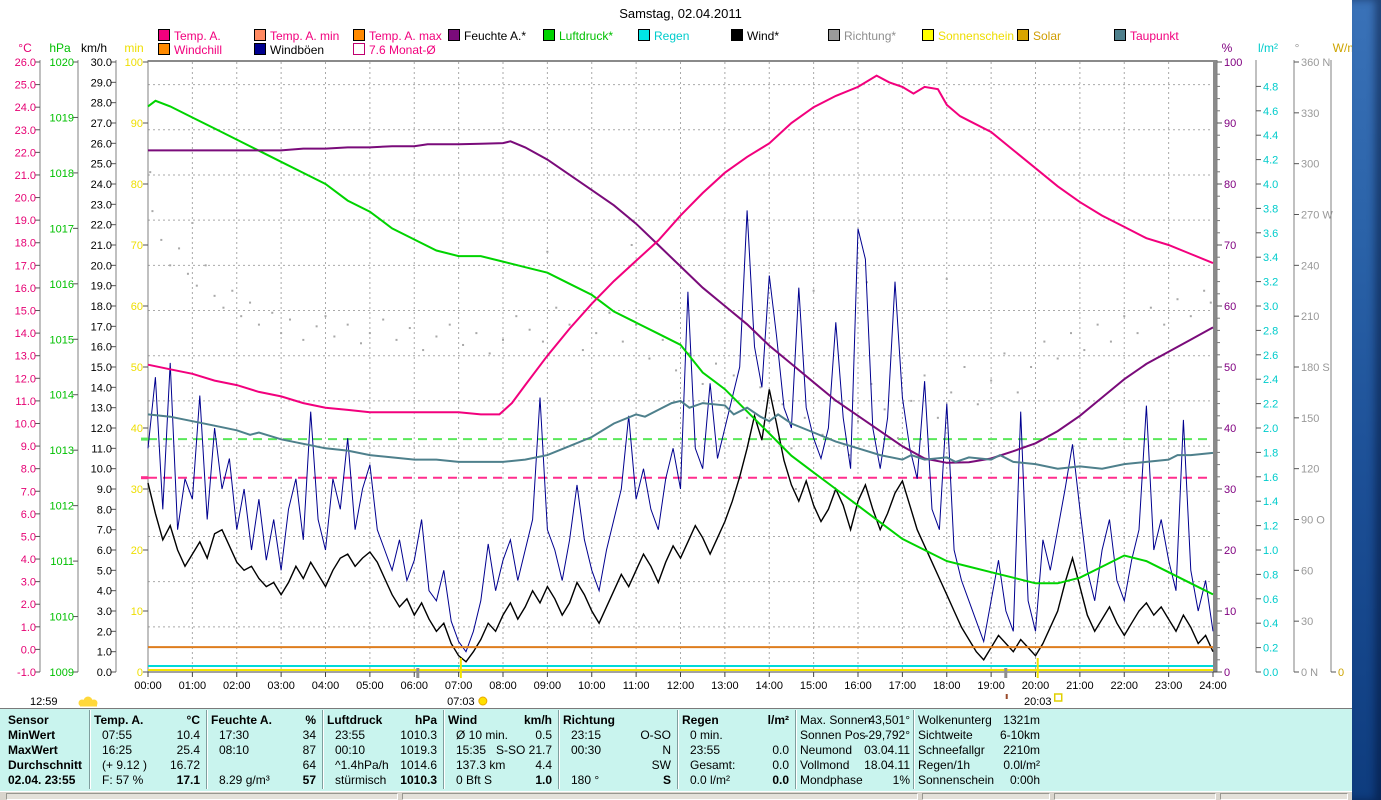 The height and width of the screenshot is (800, 1381). I want to click on axis-label-deg: 0 N, so click(1309, 673).